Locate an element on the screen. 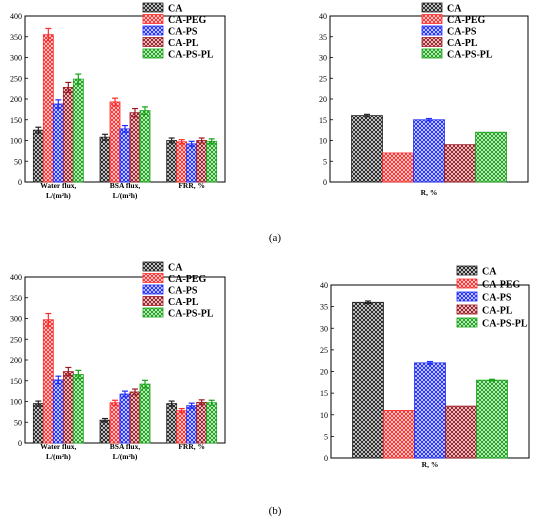 The width and height of the screenshot is (550, 521). y-tick-label: 300 is located at coordinates (16, 319).